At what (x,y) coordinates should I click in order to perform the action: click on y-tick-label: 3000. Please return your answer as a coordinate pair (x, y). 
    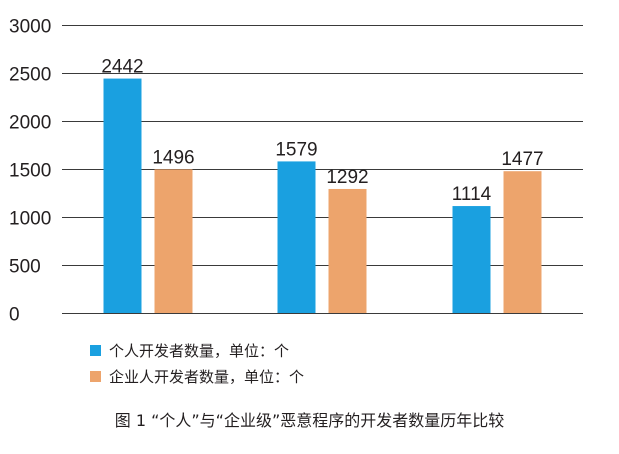
    Looking at the image, I should click on (30, 27).